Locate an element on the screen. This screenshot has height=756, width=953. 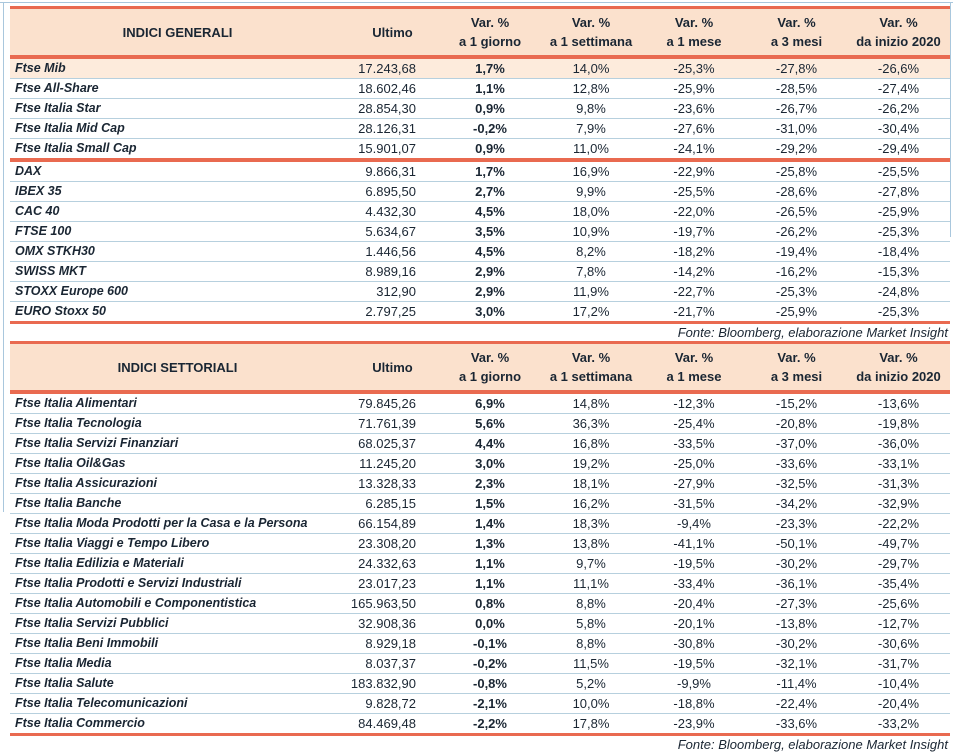
row-ultimo: 9.866,31 is located at coordinates (390, 171).